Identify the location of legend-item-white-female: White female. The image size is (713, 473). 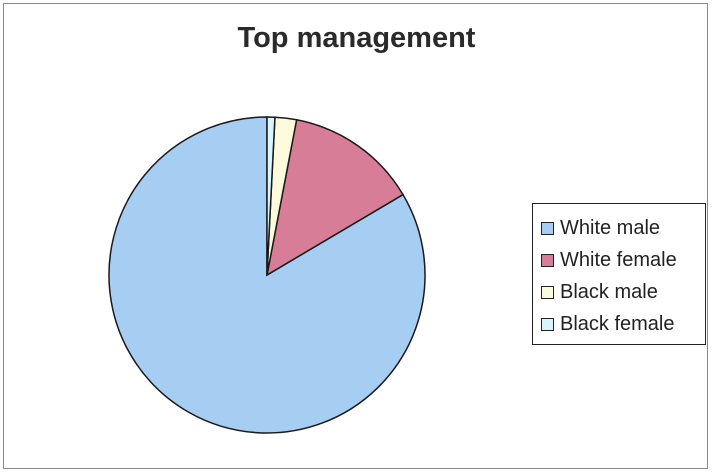
(623, 260).